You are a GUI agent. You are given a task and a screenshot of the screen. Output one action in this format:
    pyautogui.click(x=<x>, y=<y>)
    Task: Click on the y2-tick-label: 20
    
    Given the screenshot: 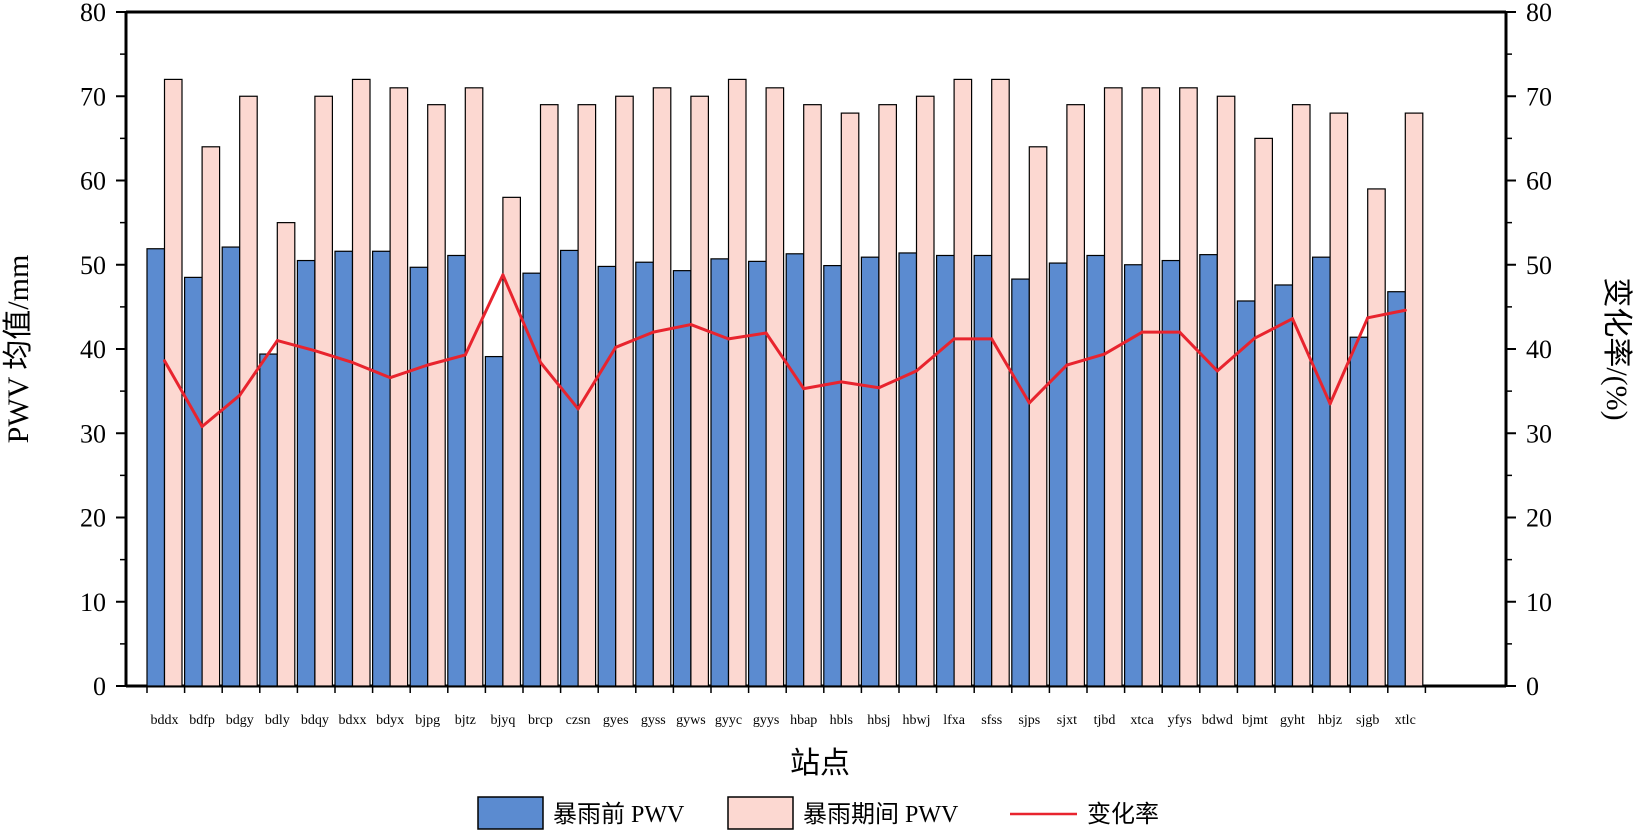 What is the action you would take?
    pyautogui.click(x=1539, y=518)
    